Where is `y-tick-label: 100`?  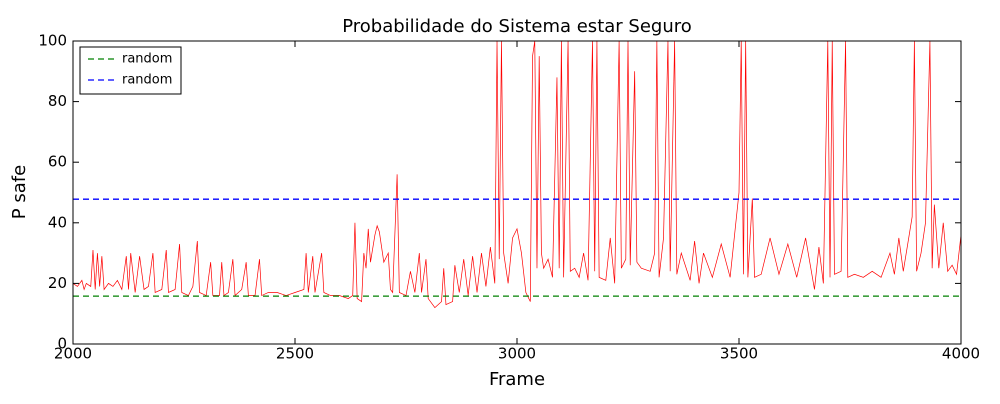 y-tick-label: 100 is located at coordinates (52, 41).